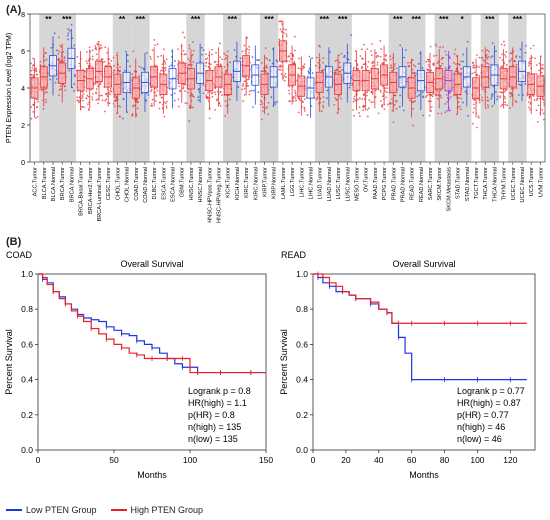  What do you see at coordinates (9, 88) in the screenshot?
I see `y-axis-title: PTEN Expression Level (log2 TPM)` at bounding box center [9, 88].